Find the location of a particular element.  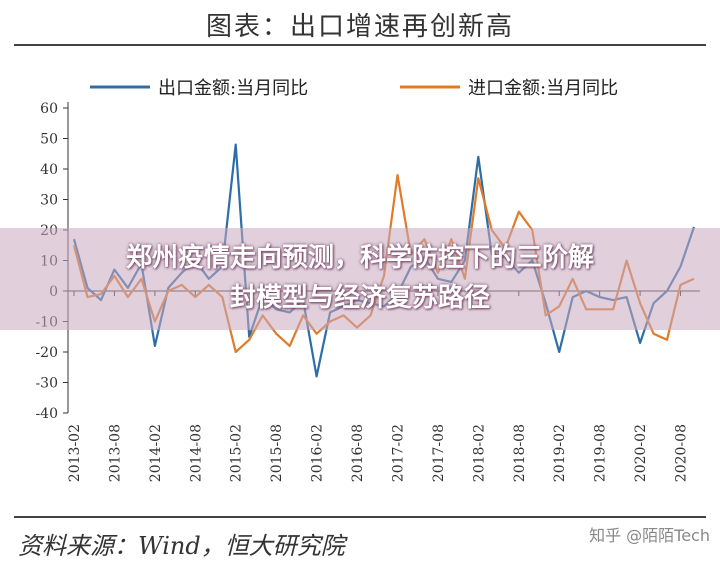

y-tick-label: 30 is located at coordinates (49, 201).